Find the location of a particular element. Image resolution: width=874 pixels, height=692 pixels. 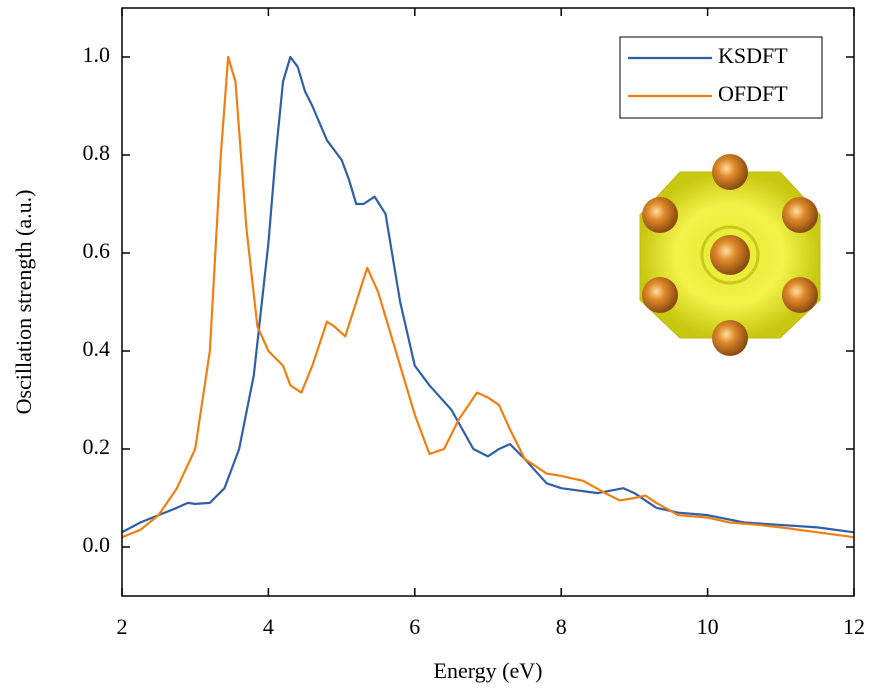

x-tick-label: 6 is located at coordinates (414, 626).